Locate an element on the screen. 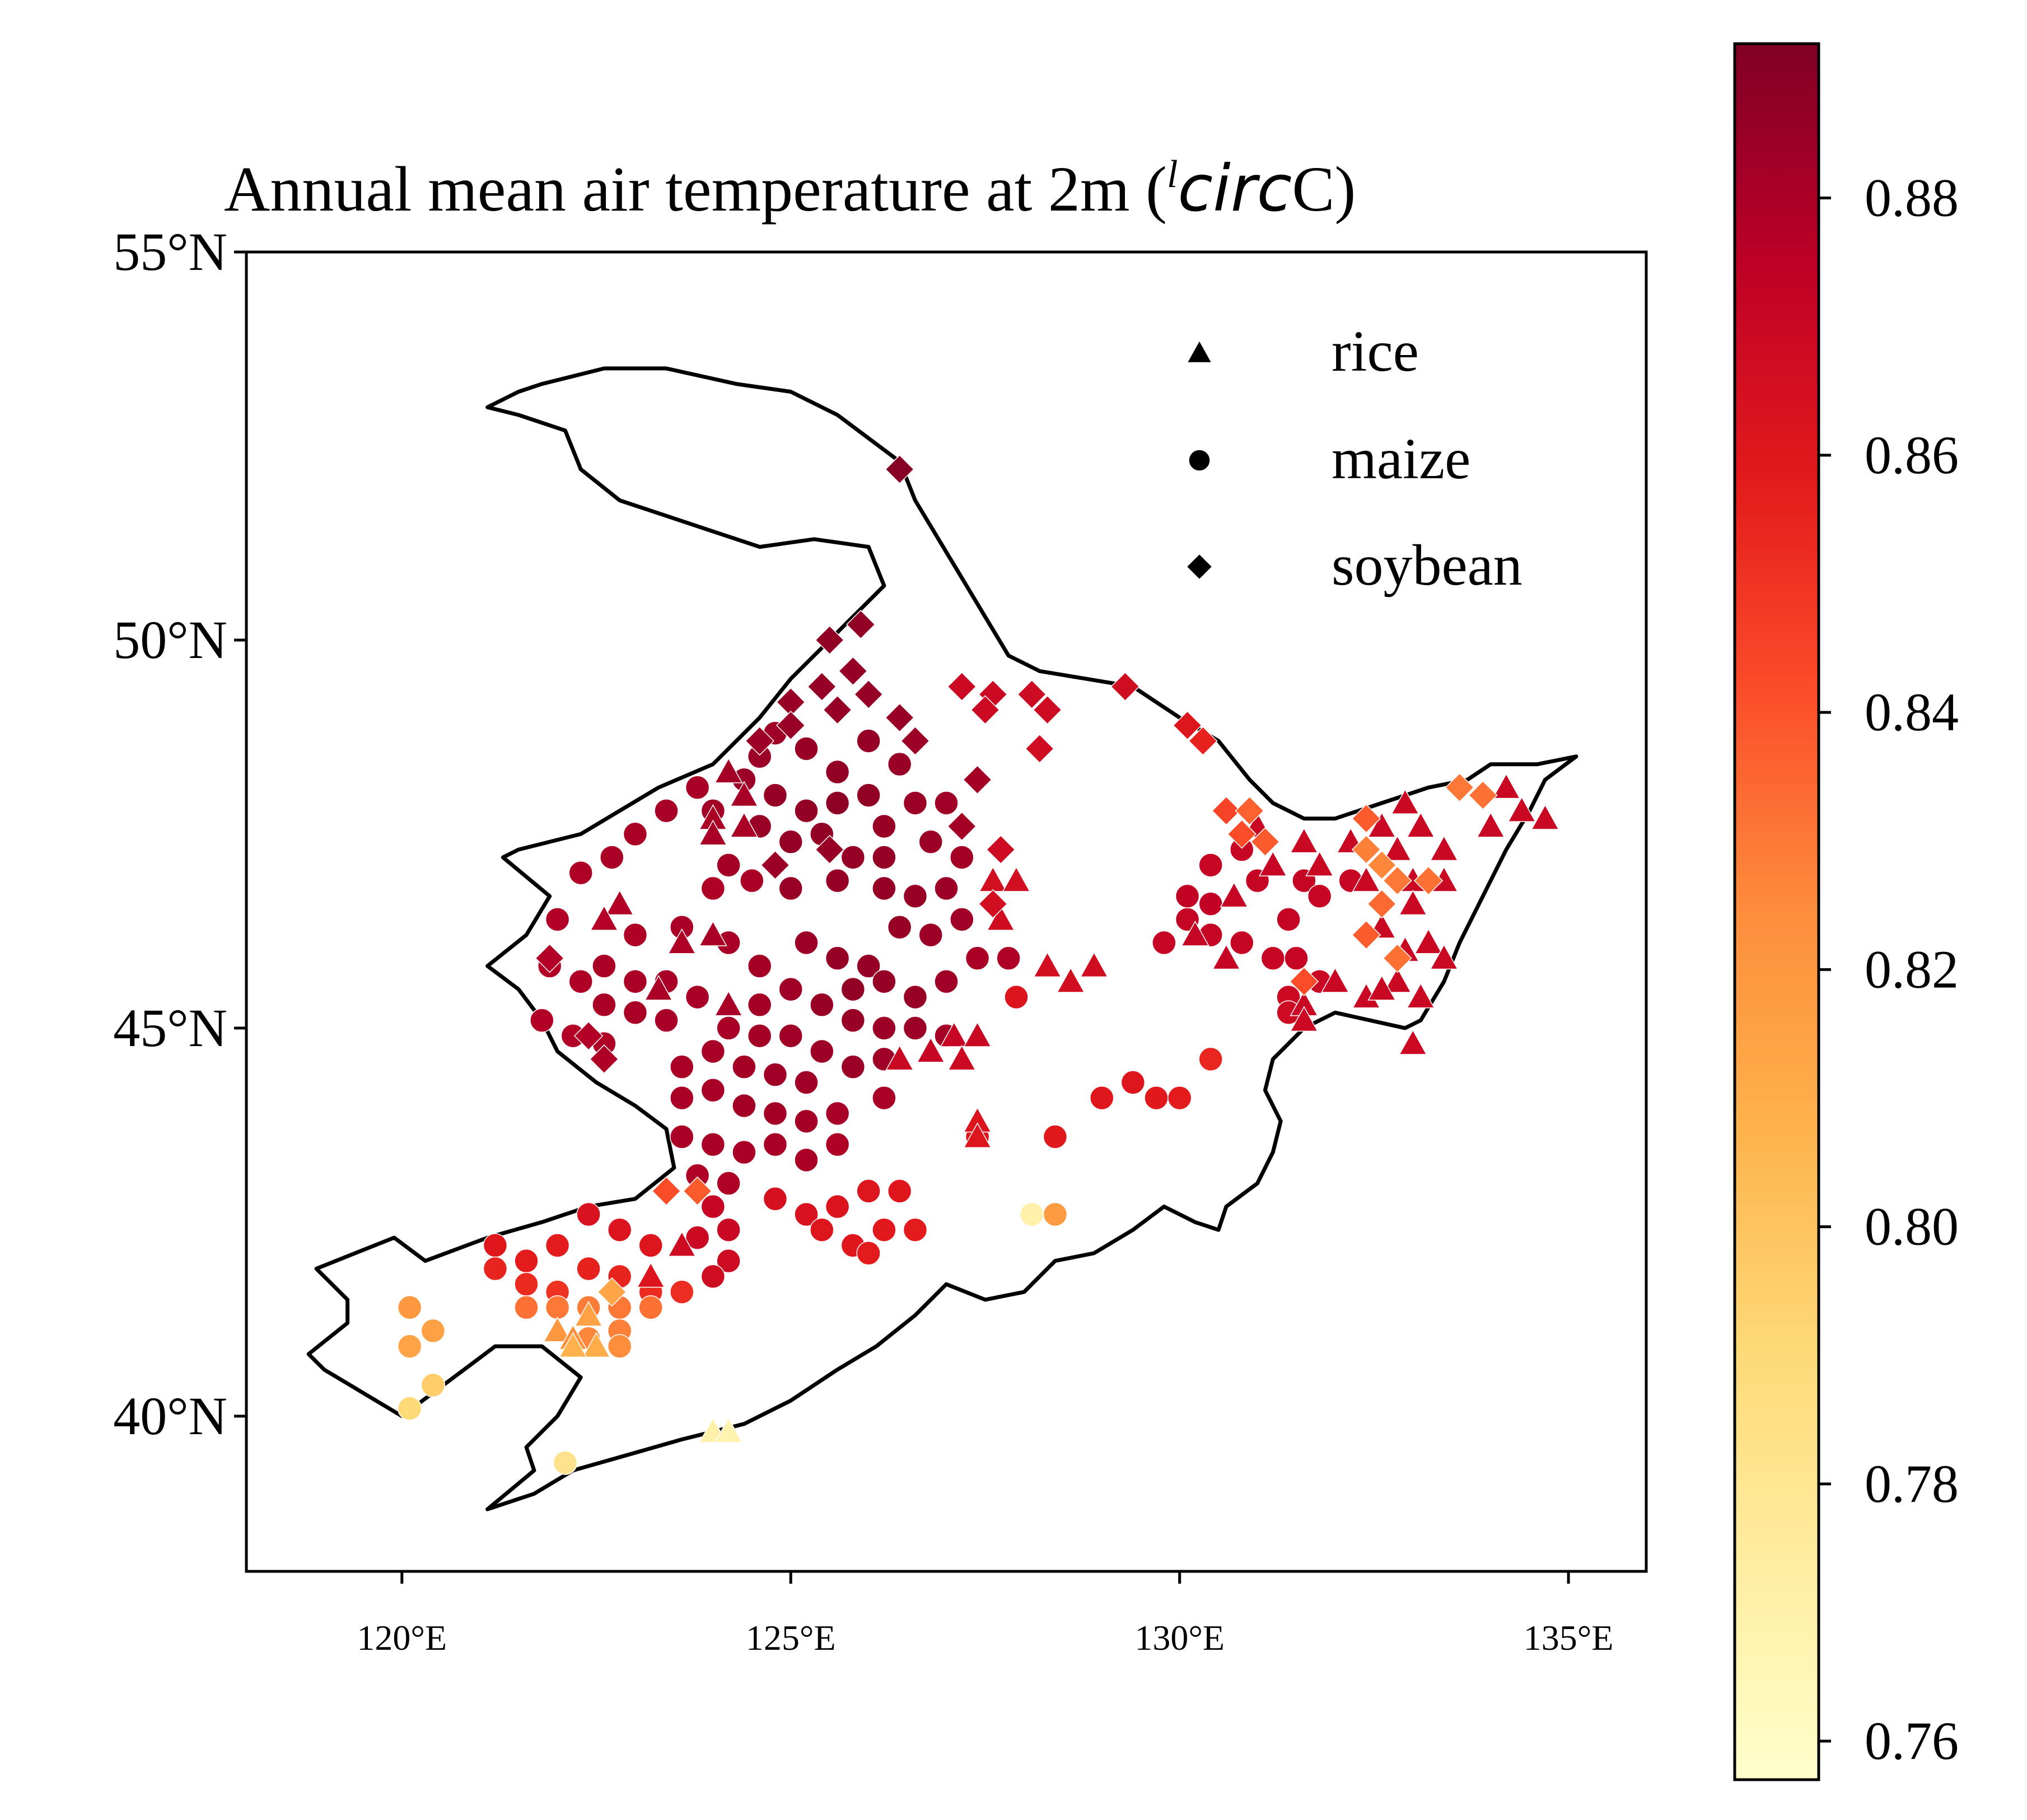 This screenshot has width=2027, height=1820. colorbar-tick-label: 0.88 is located at coordinates (1912, 198).